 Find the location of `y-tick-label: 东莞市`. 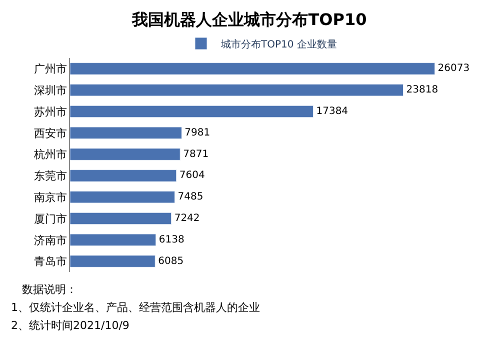

y-tick-label: 东莞市 is located at coordinates (50, 176).